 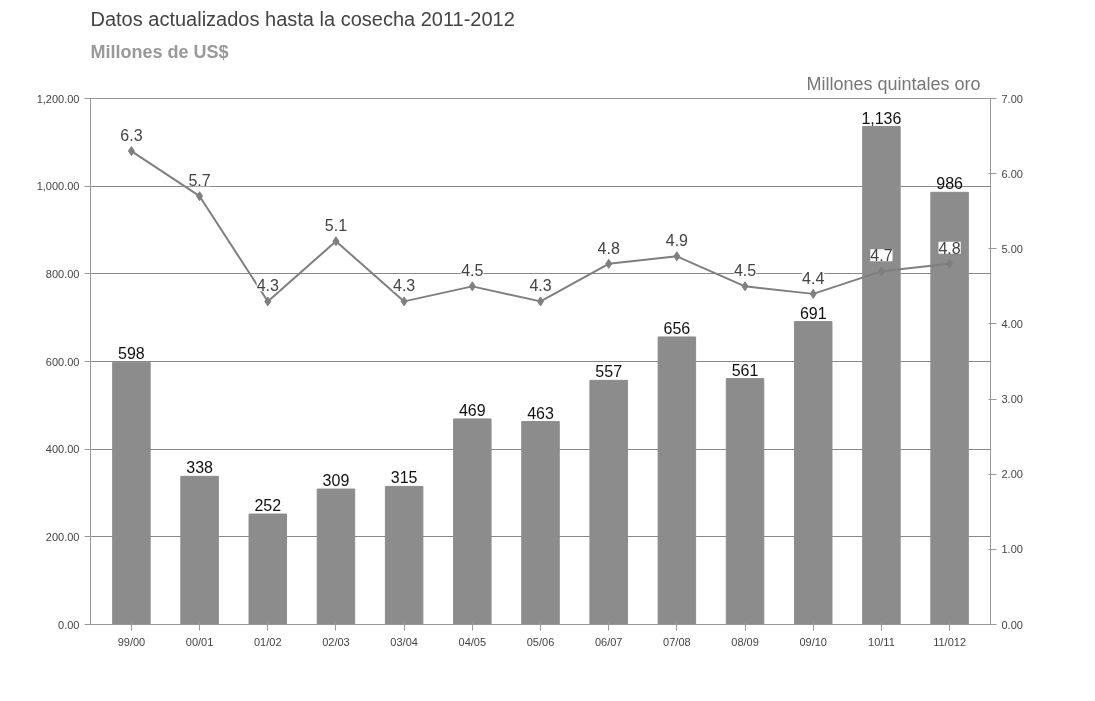 I want to click on data-label: 309, so click(x=336, y=481).